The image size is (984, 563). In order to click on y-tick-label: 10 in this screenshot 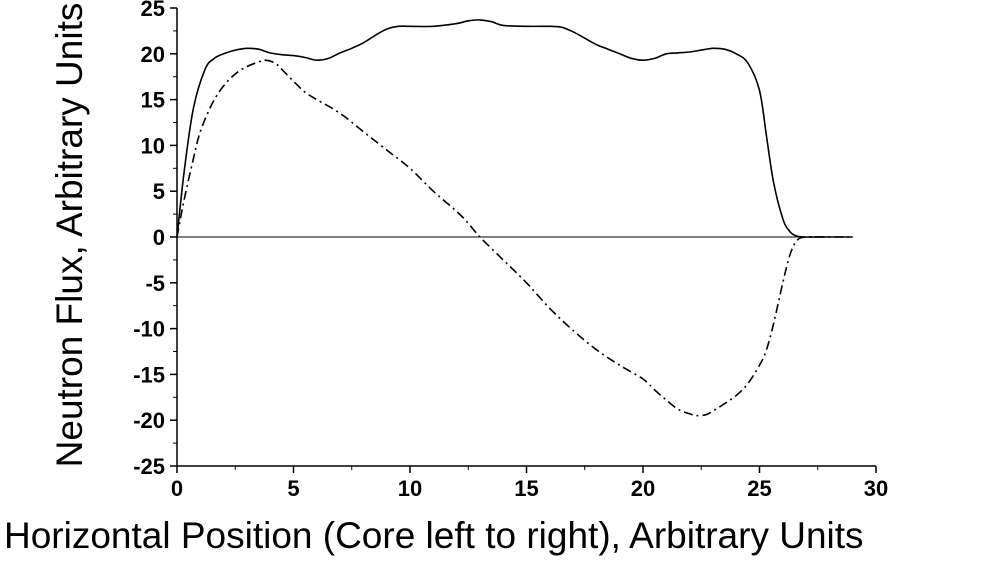, I will do `click(153, 145)`.